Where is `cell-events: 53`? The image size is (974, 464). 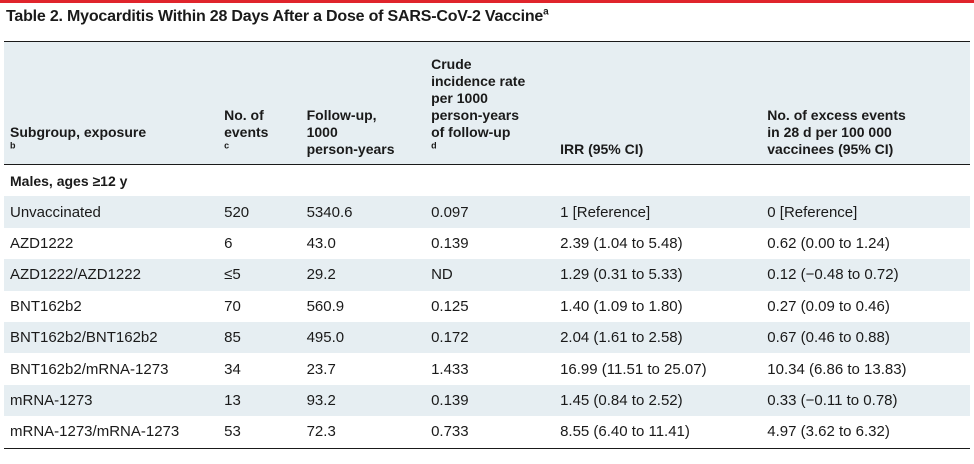 cell-events: 53 is located at coordinates (232, 432).